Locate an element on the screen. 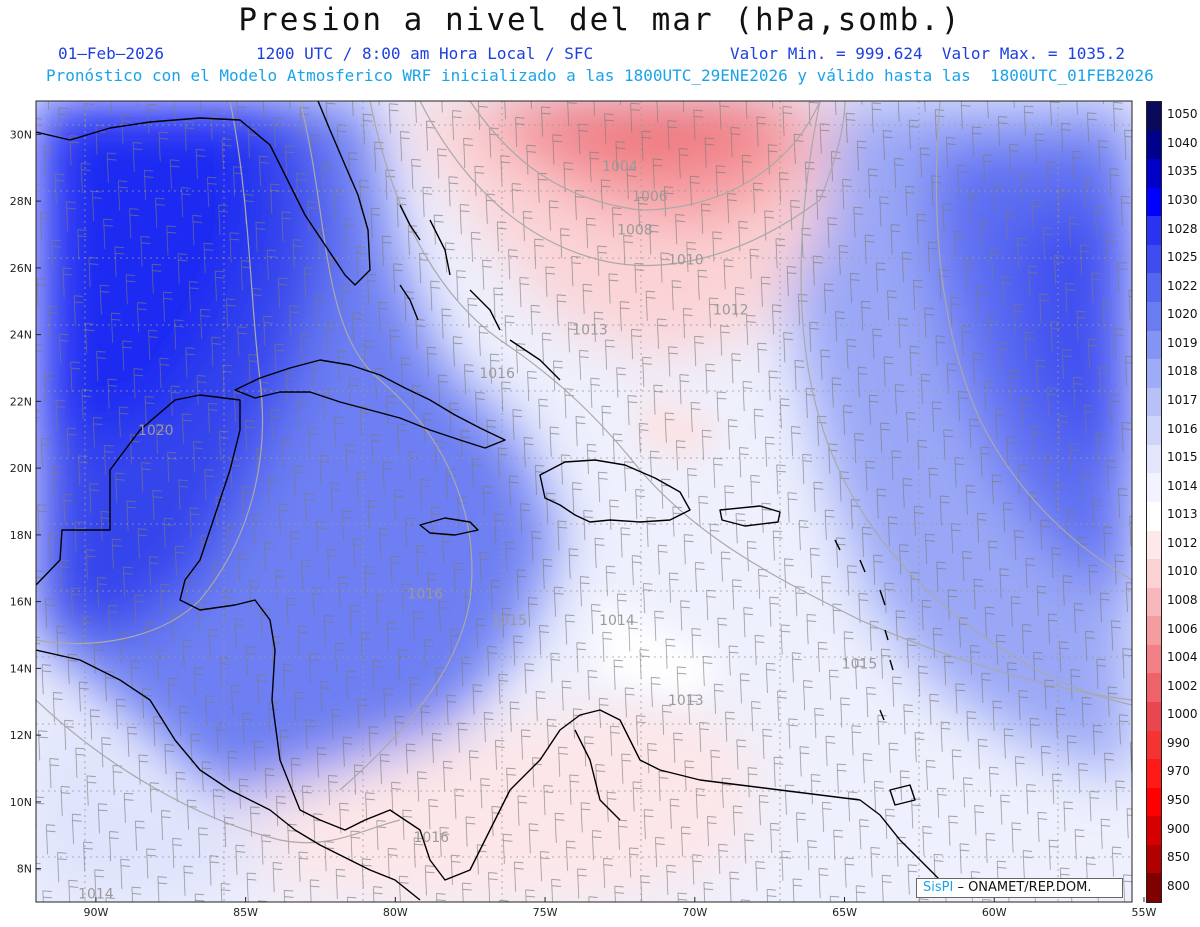 The width and height of the screenshot is (1200, 927). lat-label: 26N is located at coordinates (21, 268).